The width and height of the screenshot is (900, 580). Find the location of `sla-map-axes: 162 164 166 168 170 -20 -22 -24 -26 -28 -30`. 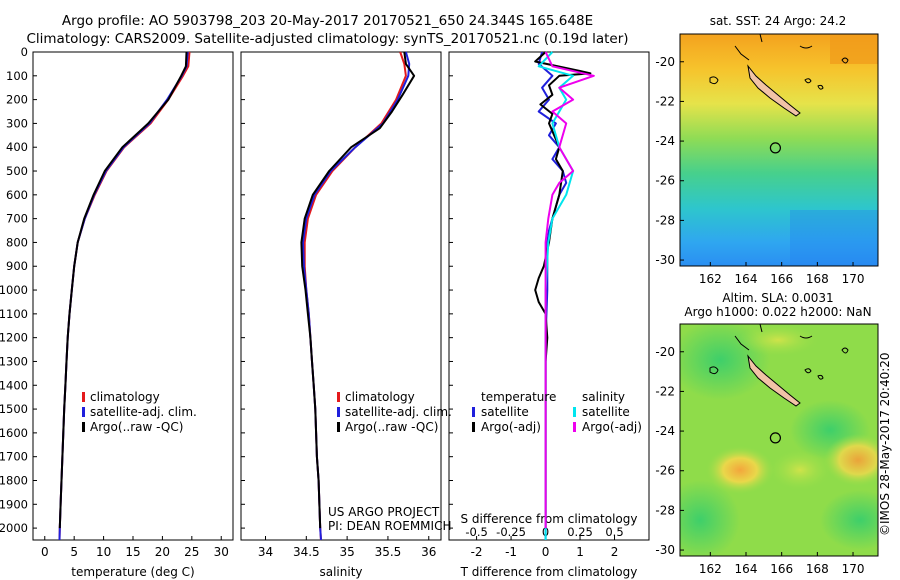

sla-map-axes: 162 164 166 168 170 -20 -22 -24 -26 -28 -30 is located at coordinates (759, 460).